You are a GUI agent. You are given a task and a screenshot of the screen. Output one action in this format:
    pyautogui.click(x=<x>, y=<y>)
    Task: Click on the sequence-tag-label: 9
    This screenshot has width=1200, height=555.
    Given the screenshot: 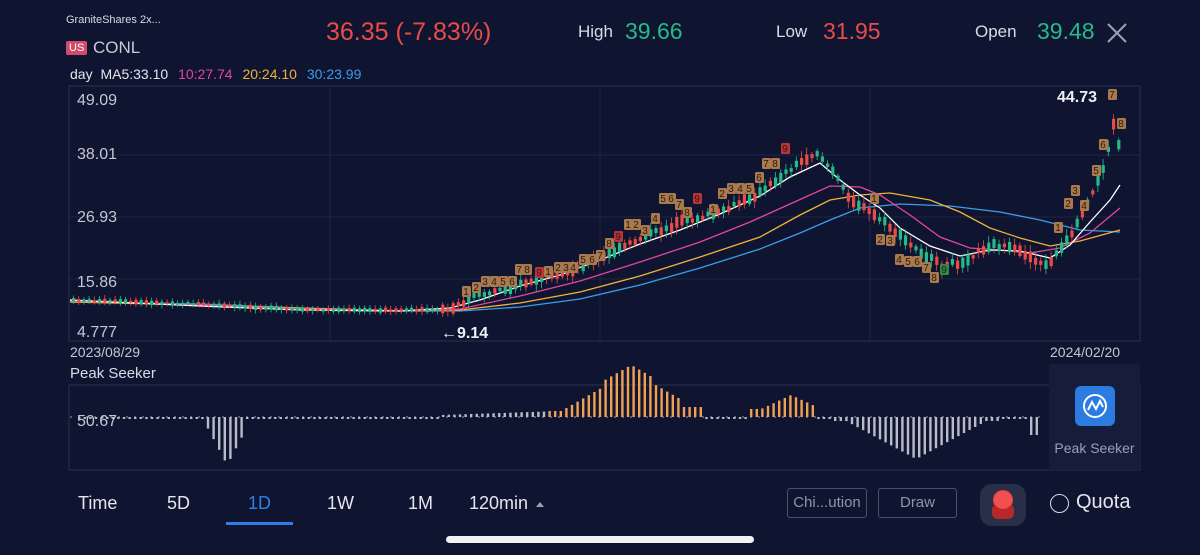 What is the action you would take?
    pyautogui.click(x=785, y=149)
    